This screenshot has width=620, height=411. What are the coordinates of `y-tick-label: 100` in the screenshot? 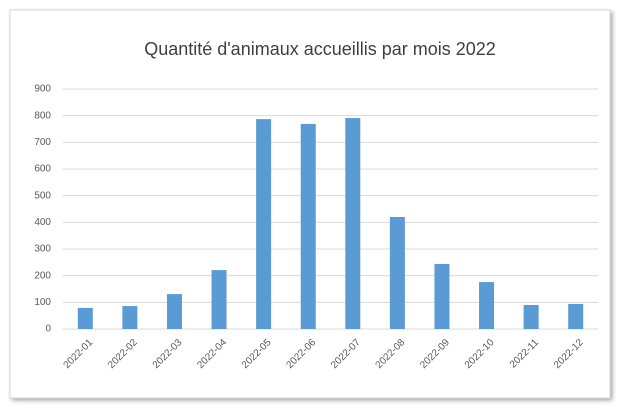 It's located at (42, 302).